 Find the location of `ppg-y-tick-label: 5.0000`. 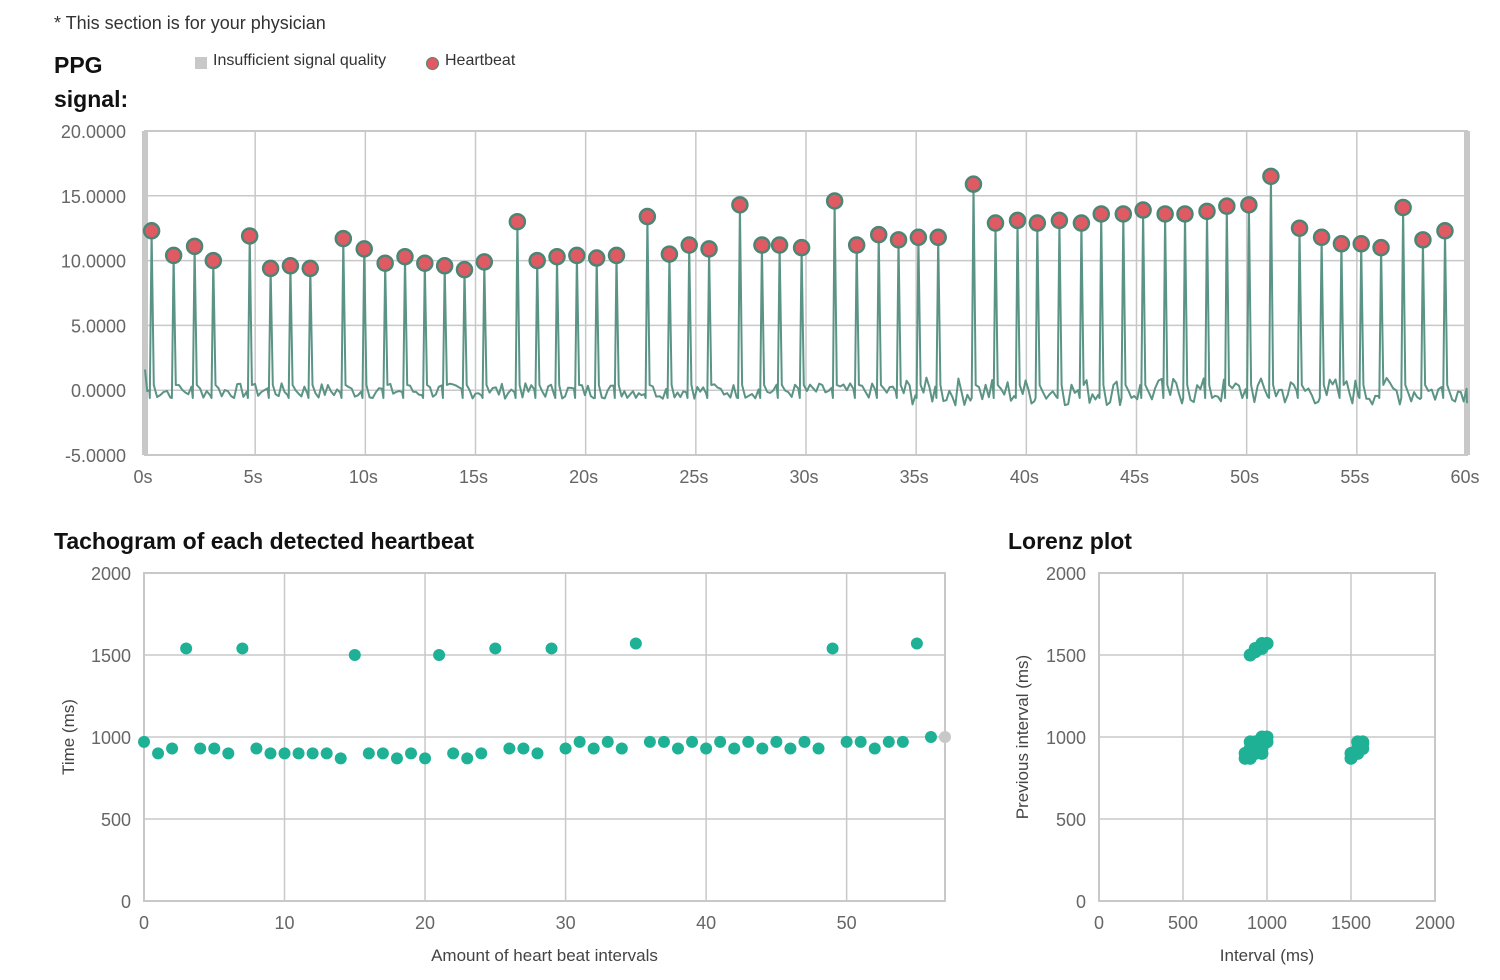

ppg-y-tick-label: 5.0000 is located at coordinates (98, 326).